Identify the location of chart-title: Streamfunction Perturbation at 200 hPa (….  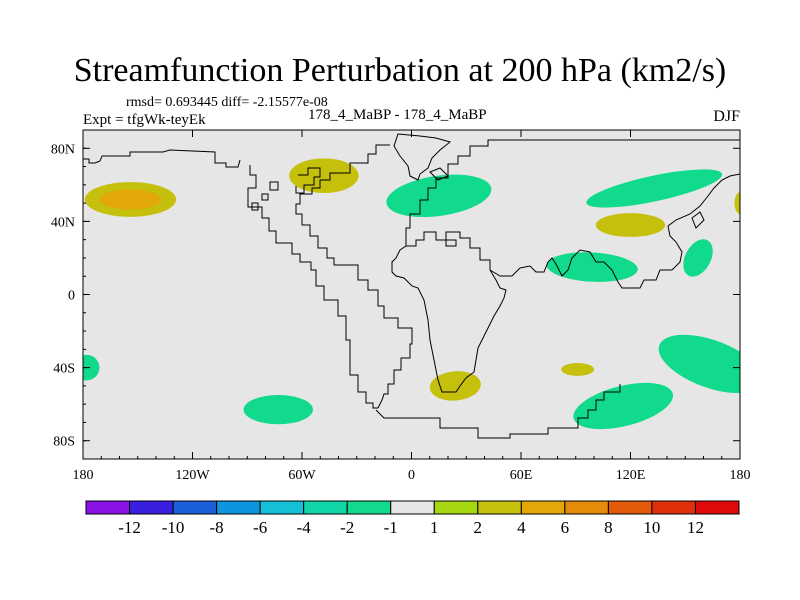
(400, 70).